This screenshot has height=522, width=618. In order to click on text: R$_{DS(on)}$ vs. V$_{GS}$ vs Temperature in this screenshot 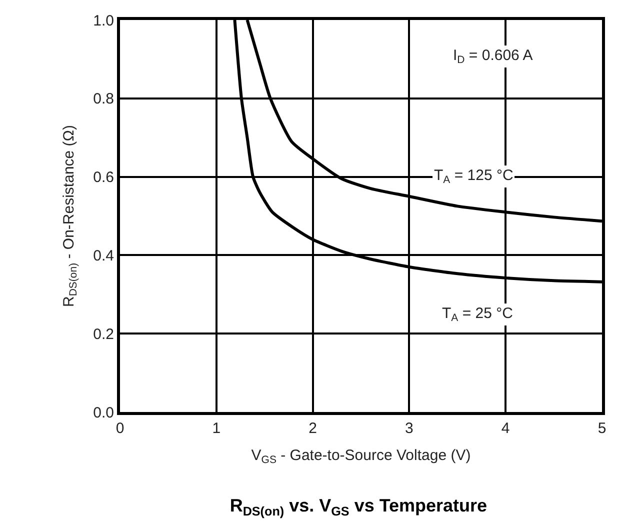, I will do `click(359, 507)`.